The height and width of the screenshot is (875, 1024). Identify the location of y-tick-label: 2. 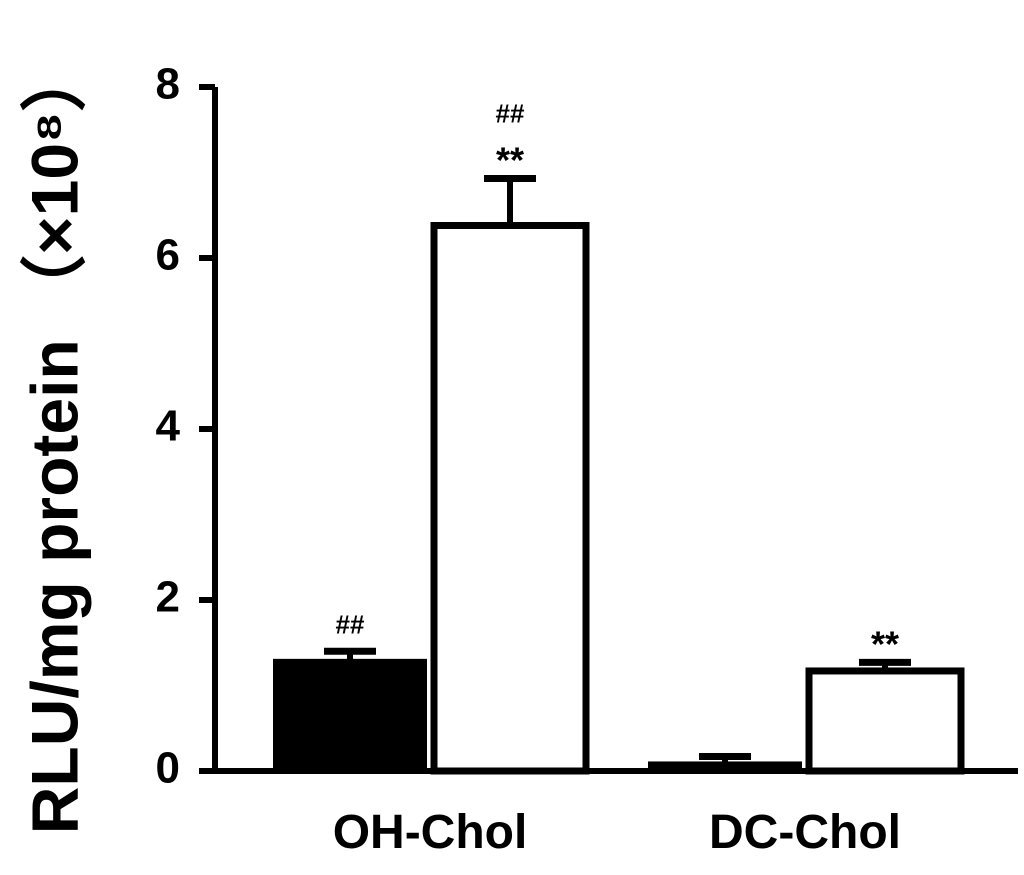
(168, 597).